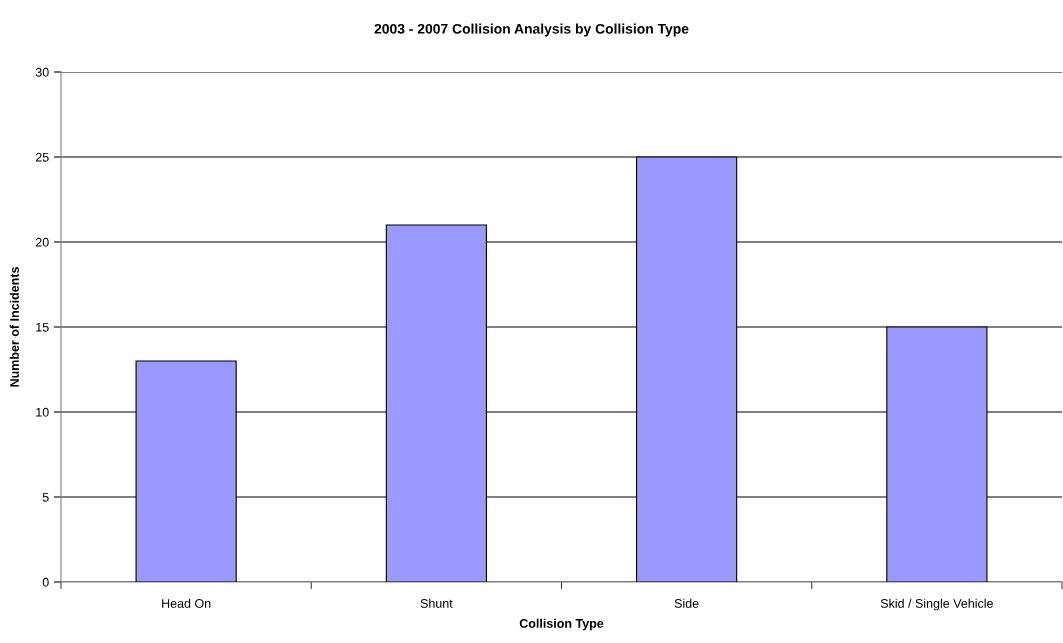 This screenshot has height=643, width=1063. Describe the element at coordinates (186, 603) in the screenshot. I see `x-tick-label: Head On` at that location.